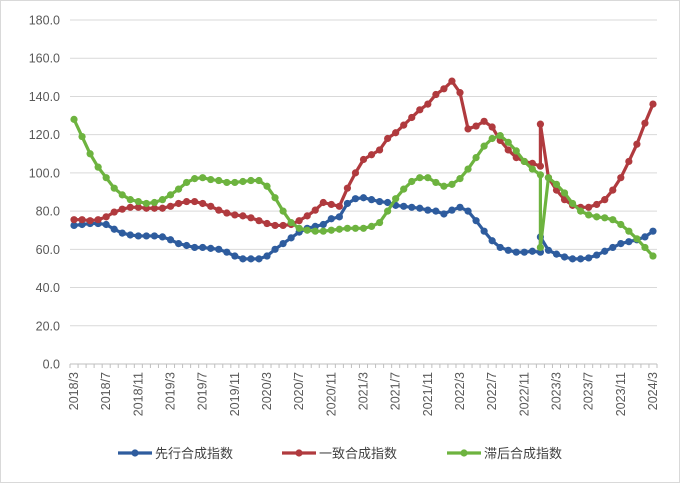 This screenshot has width=680, height=483. Describe the element at coordinates (556, 391) in the screenshot. I see `x-tick-label: 2023/3` at that location.